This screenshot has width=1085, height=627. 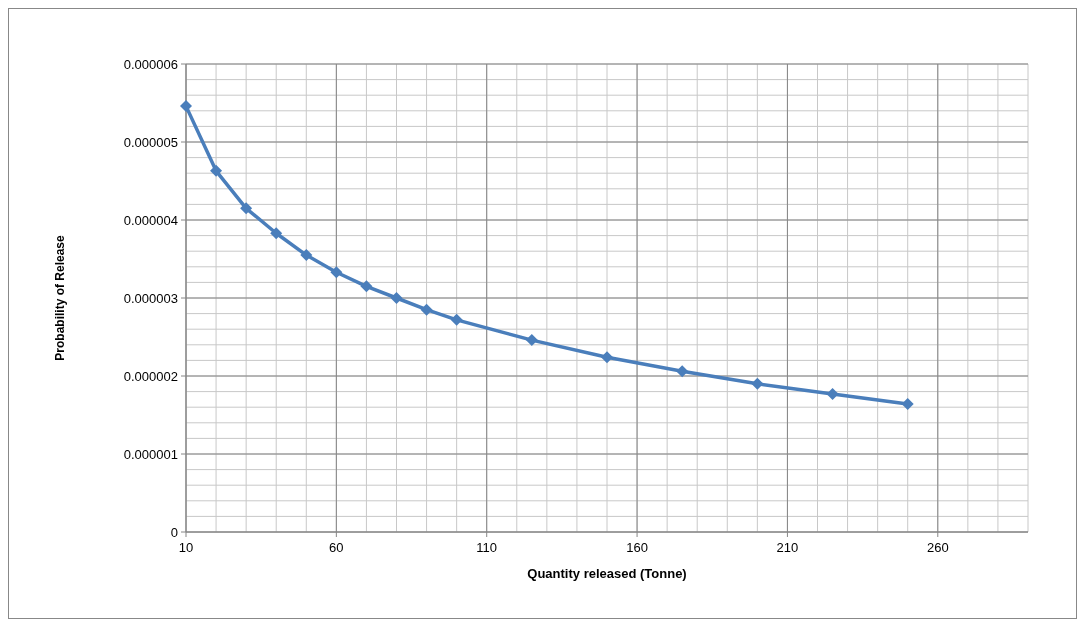 I want to click on x-tick-label: 10, so click(x=186, y=547).